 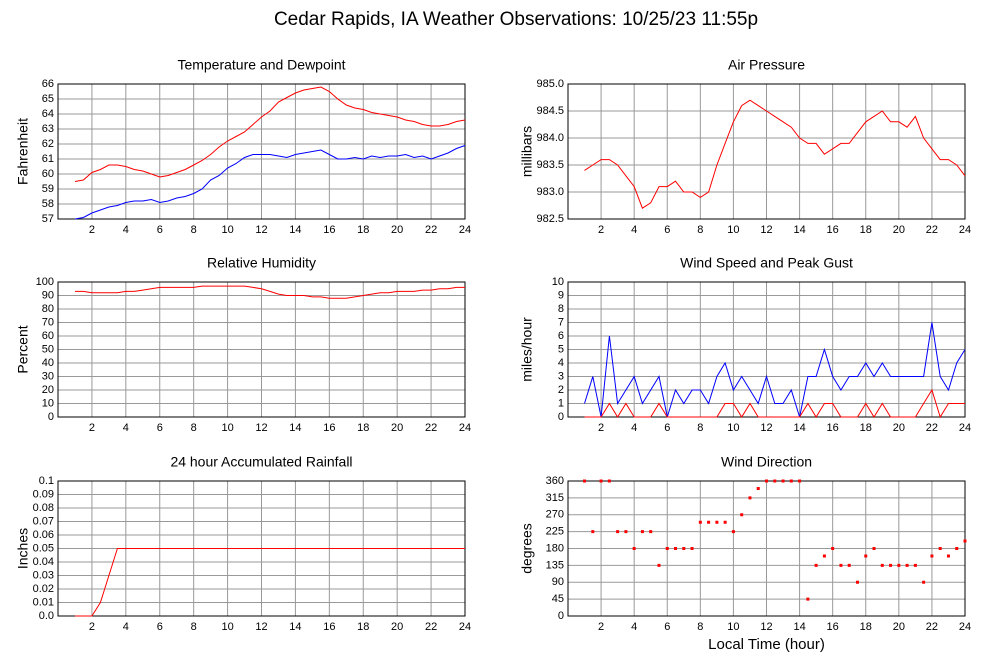 What do you see at coordinates (561, 403) in the screenshot?
I see `y-tick-label: 1` at bounding box center [561, 403].